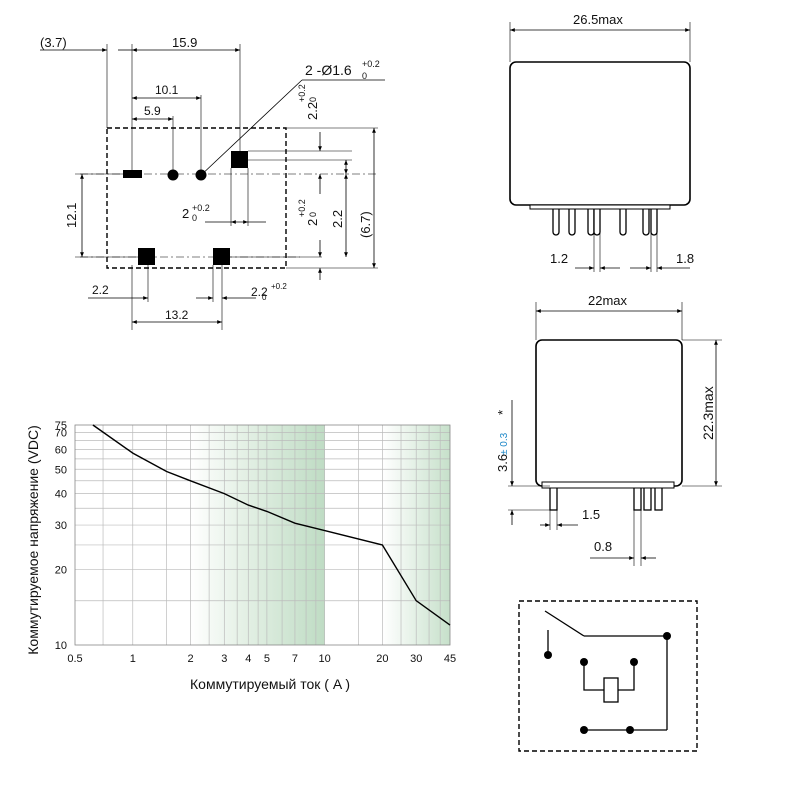 The width and height of the screenshot is (800, 805). I want to click on chart-x-tick-label: 30, so click(416, 659).